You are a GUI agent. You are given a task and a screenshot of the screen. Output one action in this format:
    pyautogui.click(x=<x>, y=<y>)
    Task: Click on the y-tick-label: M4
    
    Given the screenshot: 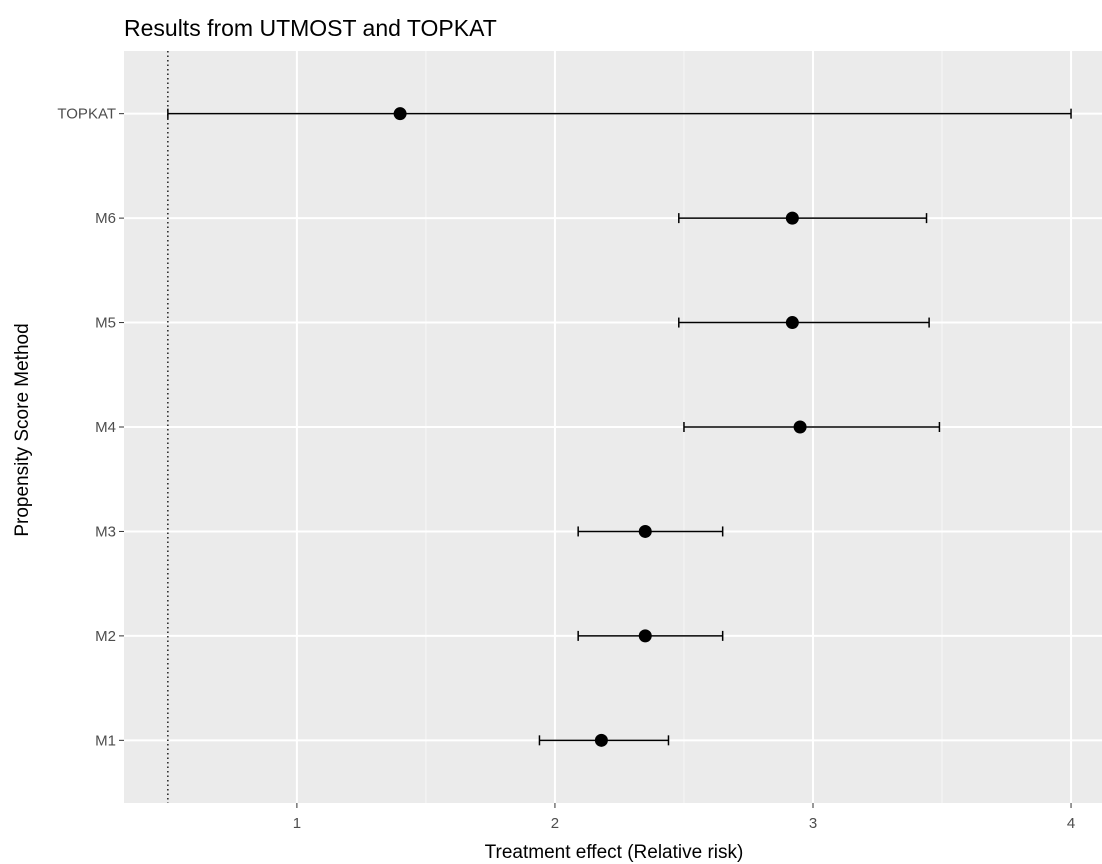 What is the action you would take?
    pyautogui.click(x=105, y=427)
    